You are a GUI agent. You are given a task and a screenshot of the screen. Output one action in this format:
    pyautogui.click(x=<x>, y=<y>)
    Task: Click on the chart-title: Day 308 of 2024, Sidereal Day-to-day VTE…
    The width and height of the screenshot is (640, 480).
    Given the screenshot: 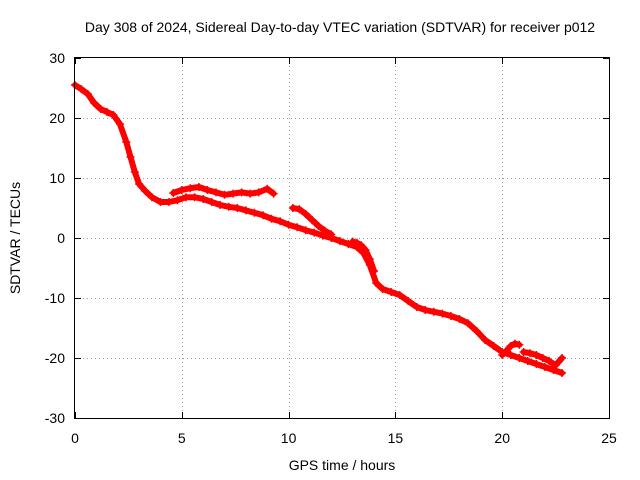 What is the action you would take?
    pyautogui.click(x=340, y=27)
    